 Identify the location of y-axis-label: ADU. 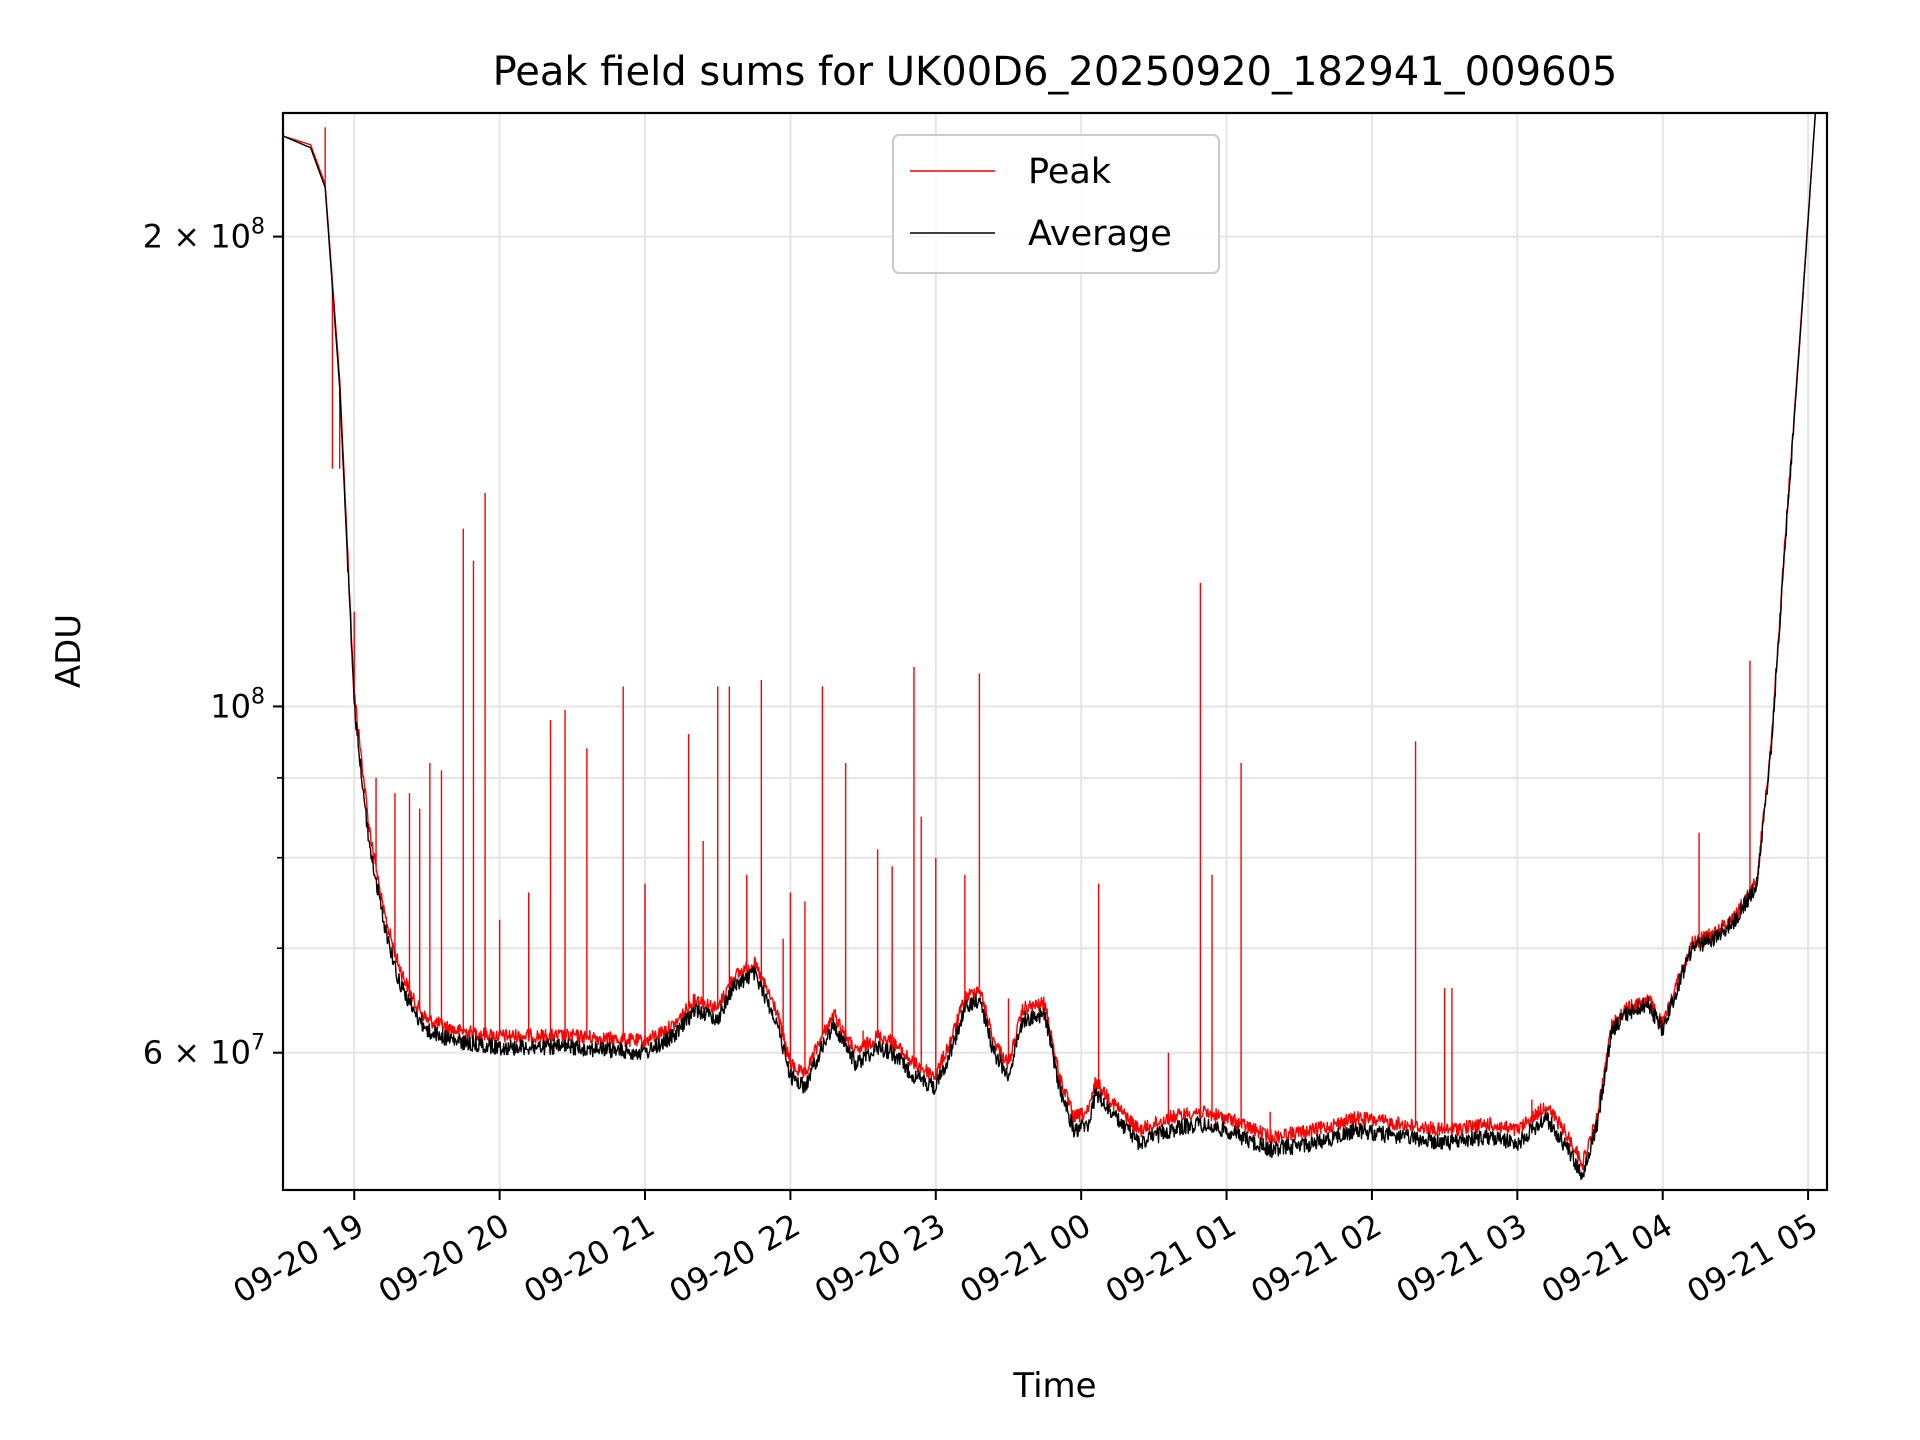
(69, 651).